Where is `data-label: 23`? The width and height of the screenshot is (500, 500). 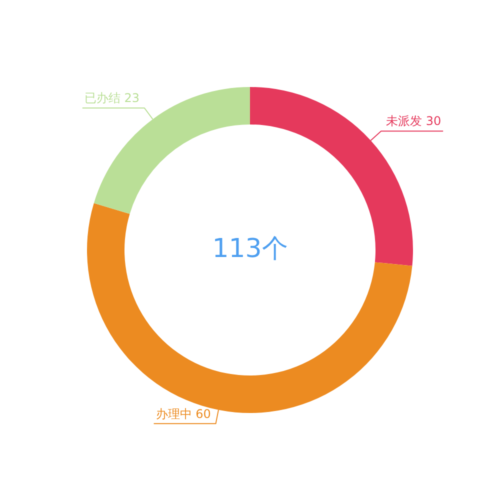 data-label: 23 is located at coordinates (132, 98).